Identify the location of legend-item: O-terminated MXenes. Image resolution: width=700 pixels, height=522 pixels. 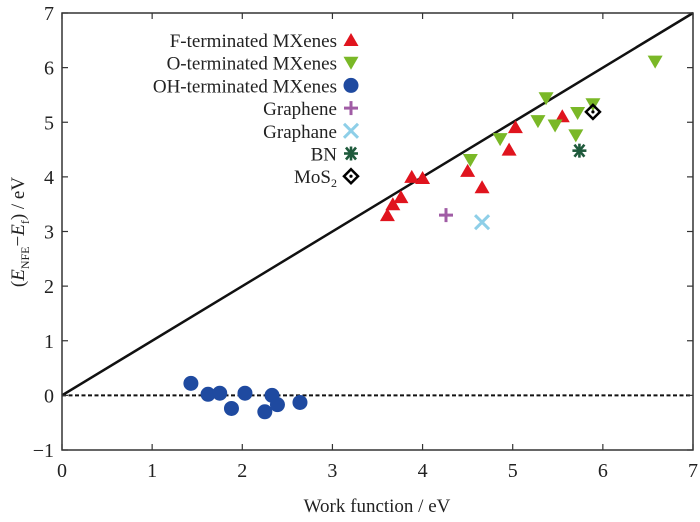
(263, 64).